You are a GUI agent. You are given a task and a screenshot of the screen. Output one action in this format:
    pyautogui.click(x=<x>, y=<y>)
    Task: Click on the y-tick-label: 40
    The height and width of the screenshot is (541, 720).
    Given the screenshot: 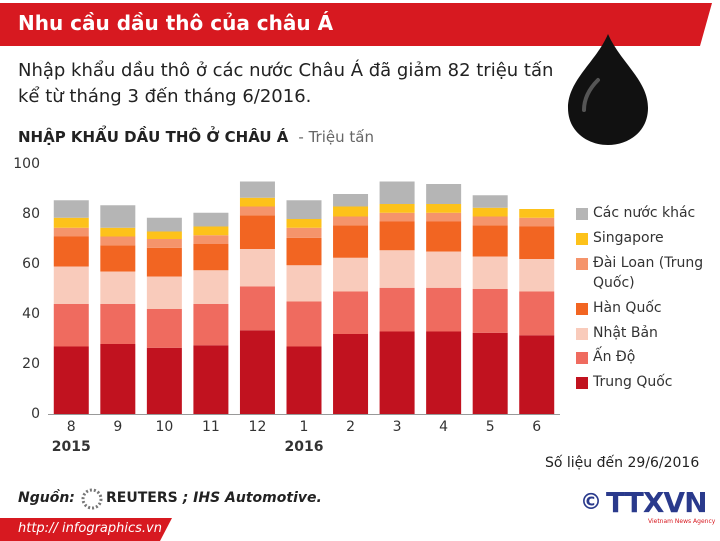 What is the action you would take?
    pyautogui.click(x=31, y=314)
    